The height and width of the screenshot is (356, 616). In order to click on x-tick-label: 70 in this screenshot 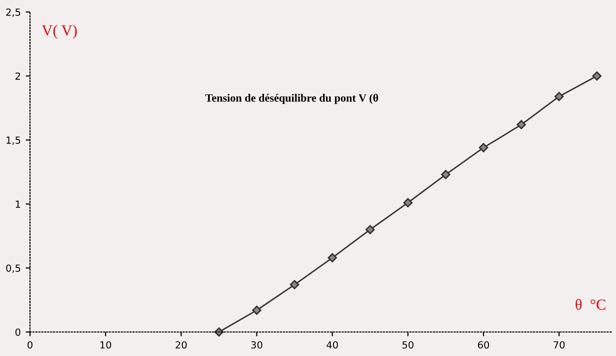, I will do `click(559, 345)`.